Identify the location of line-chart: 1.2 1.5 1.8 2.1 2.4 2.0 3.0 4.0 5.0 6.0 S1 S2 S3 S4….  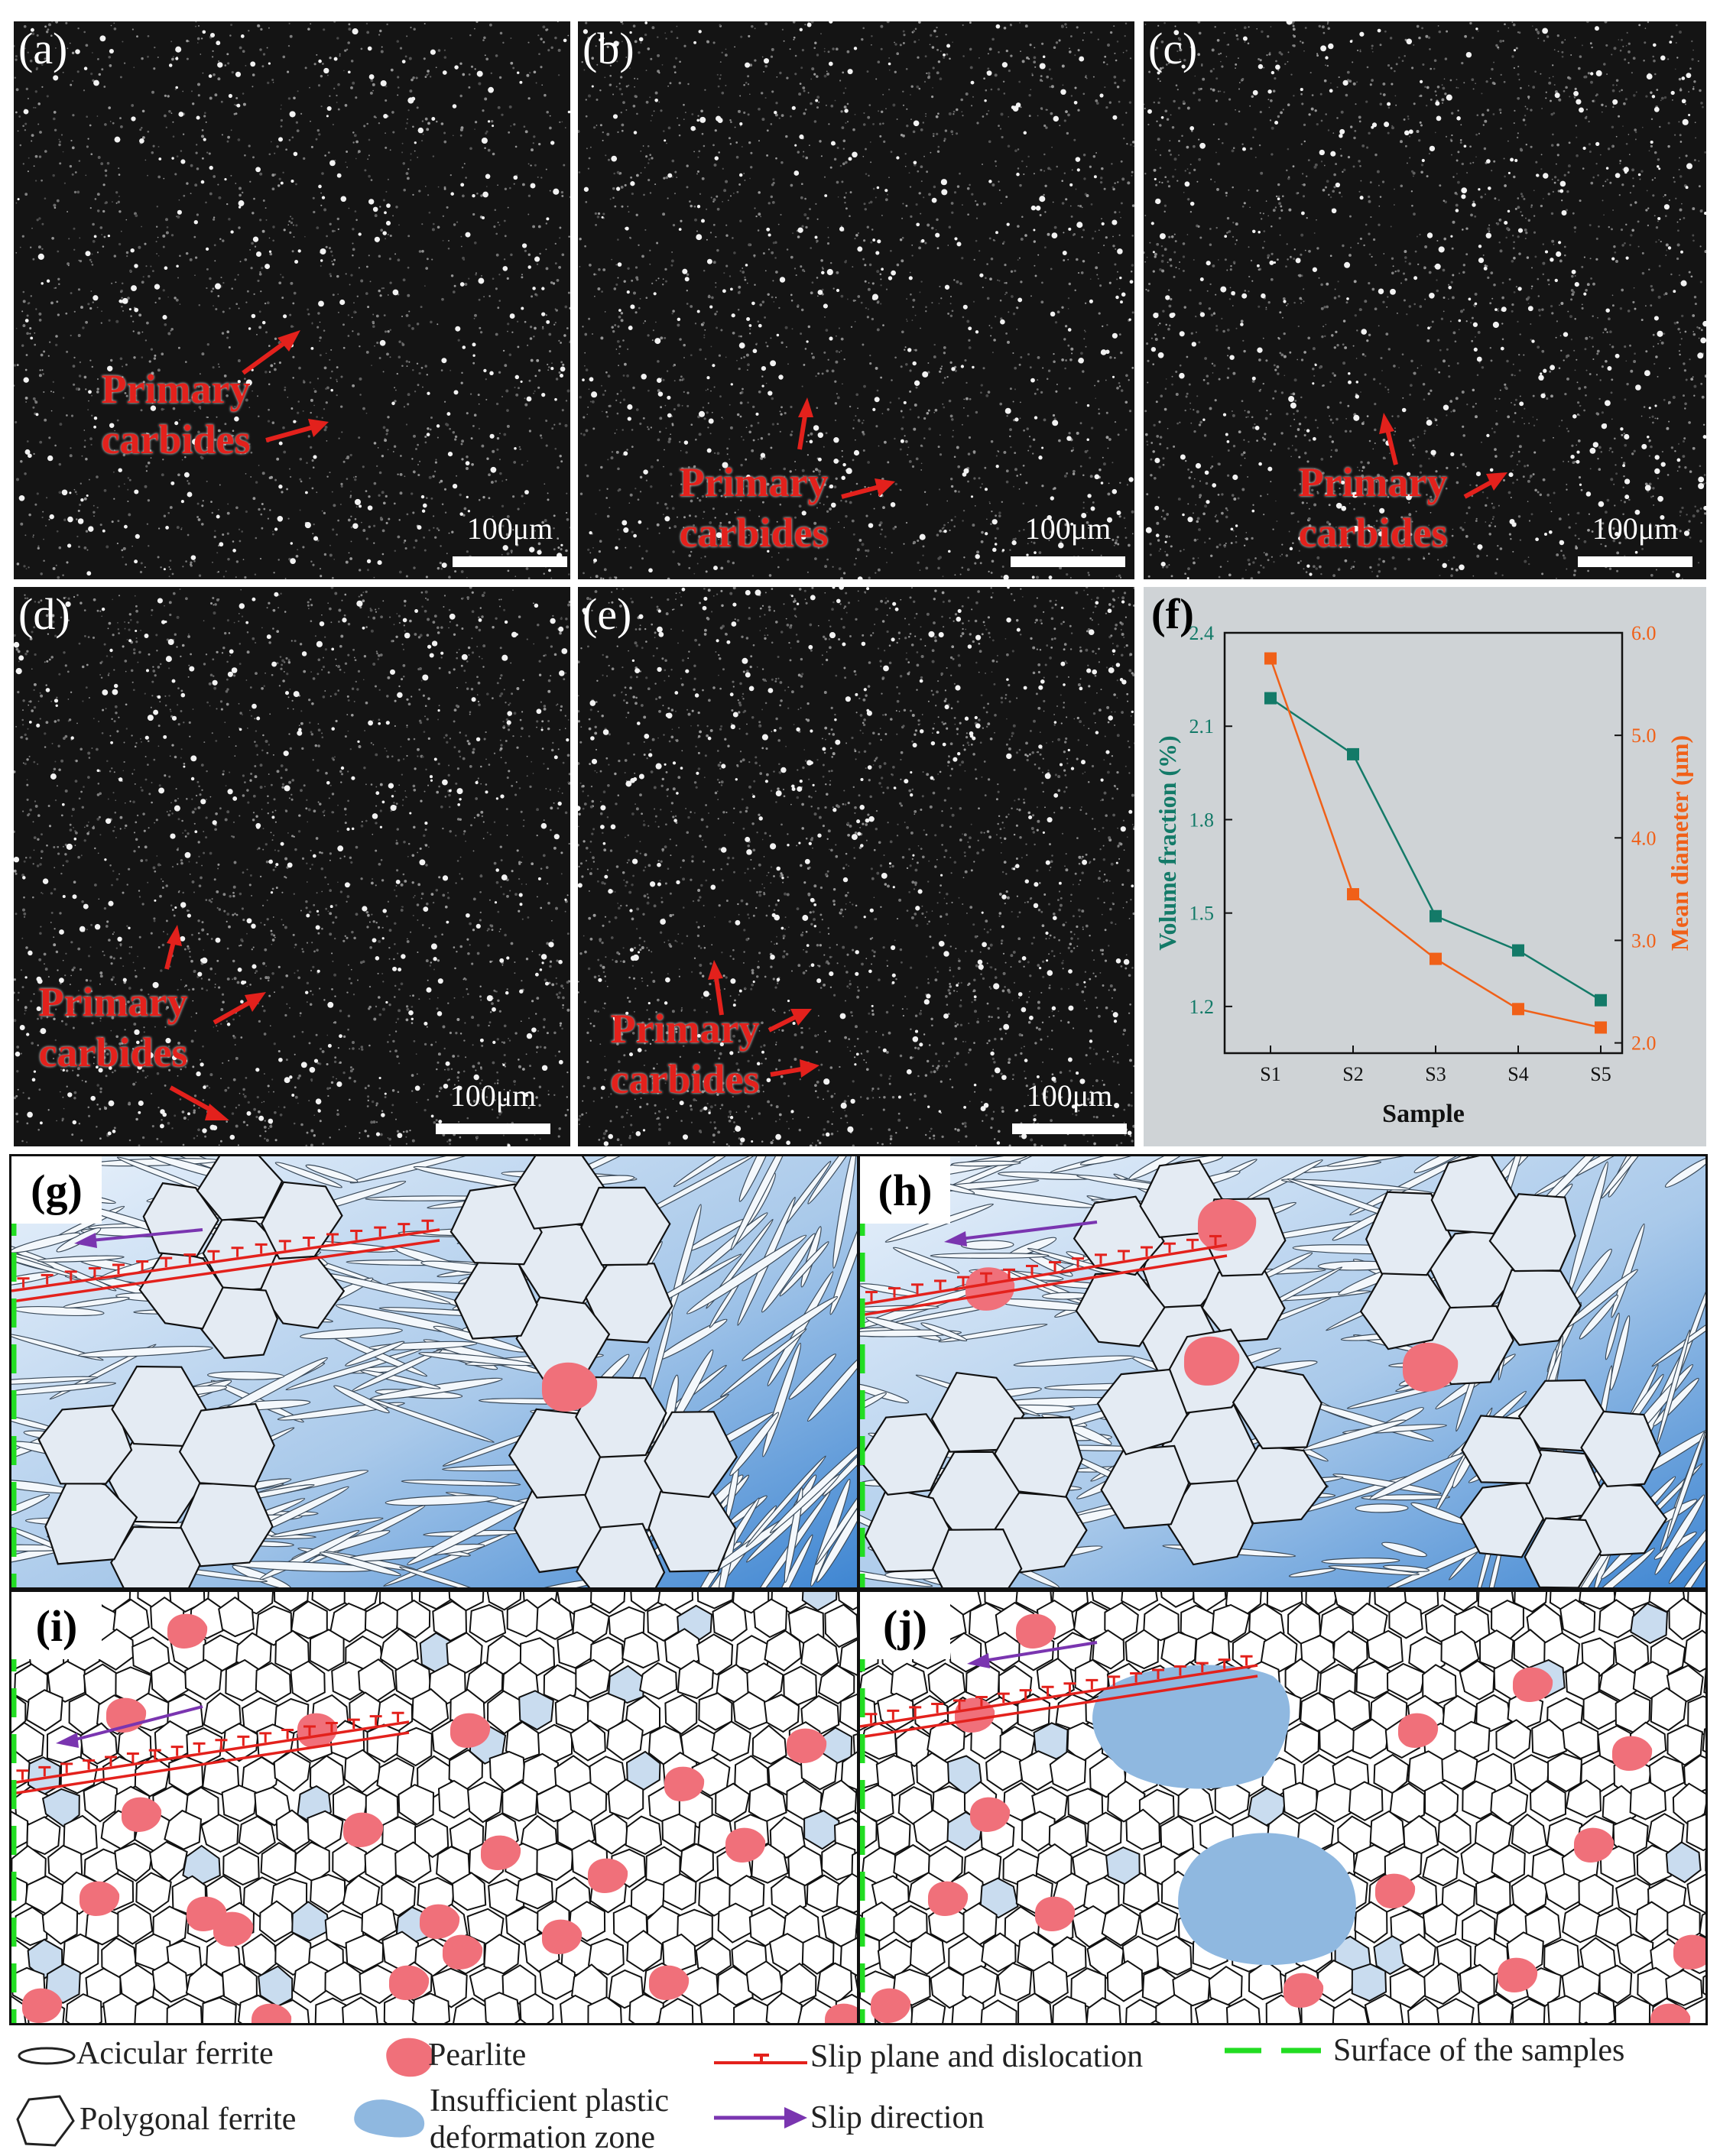
(1425, 866).